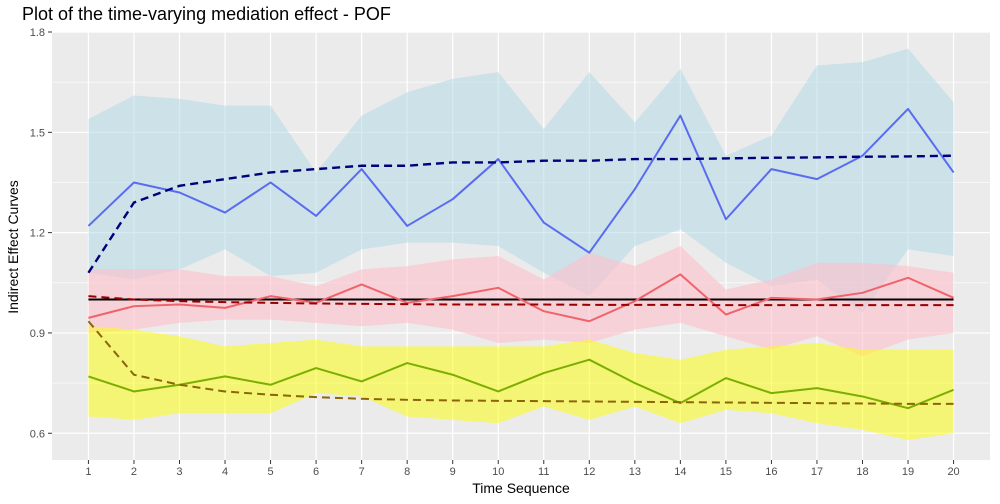 The image size is (1000, 504). I want to click on y-tick-label: 1.5, so click(37, 133).